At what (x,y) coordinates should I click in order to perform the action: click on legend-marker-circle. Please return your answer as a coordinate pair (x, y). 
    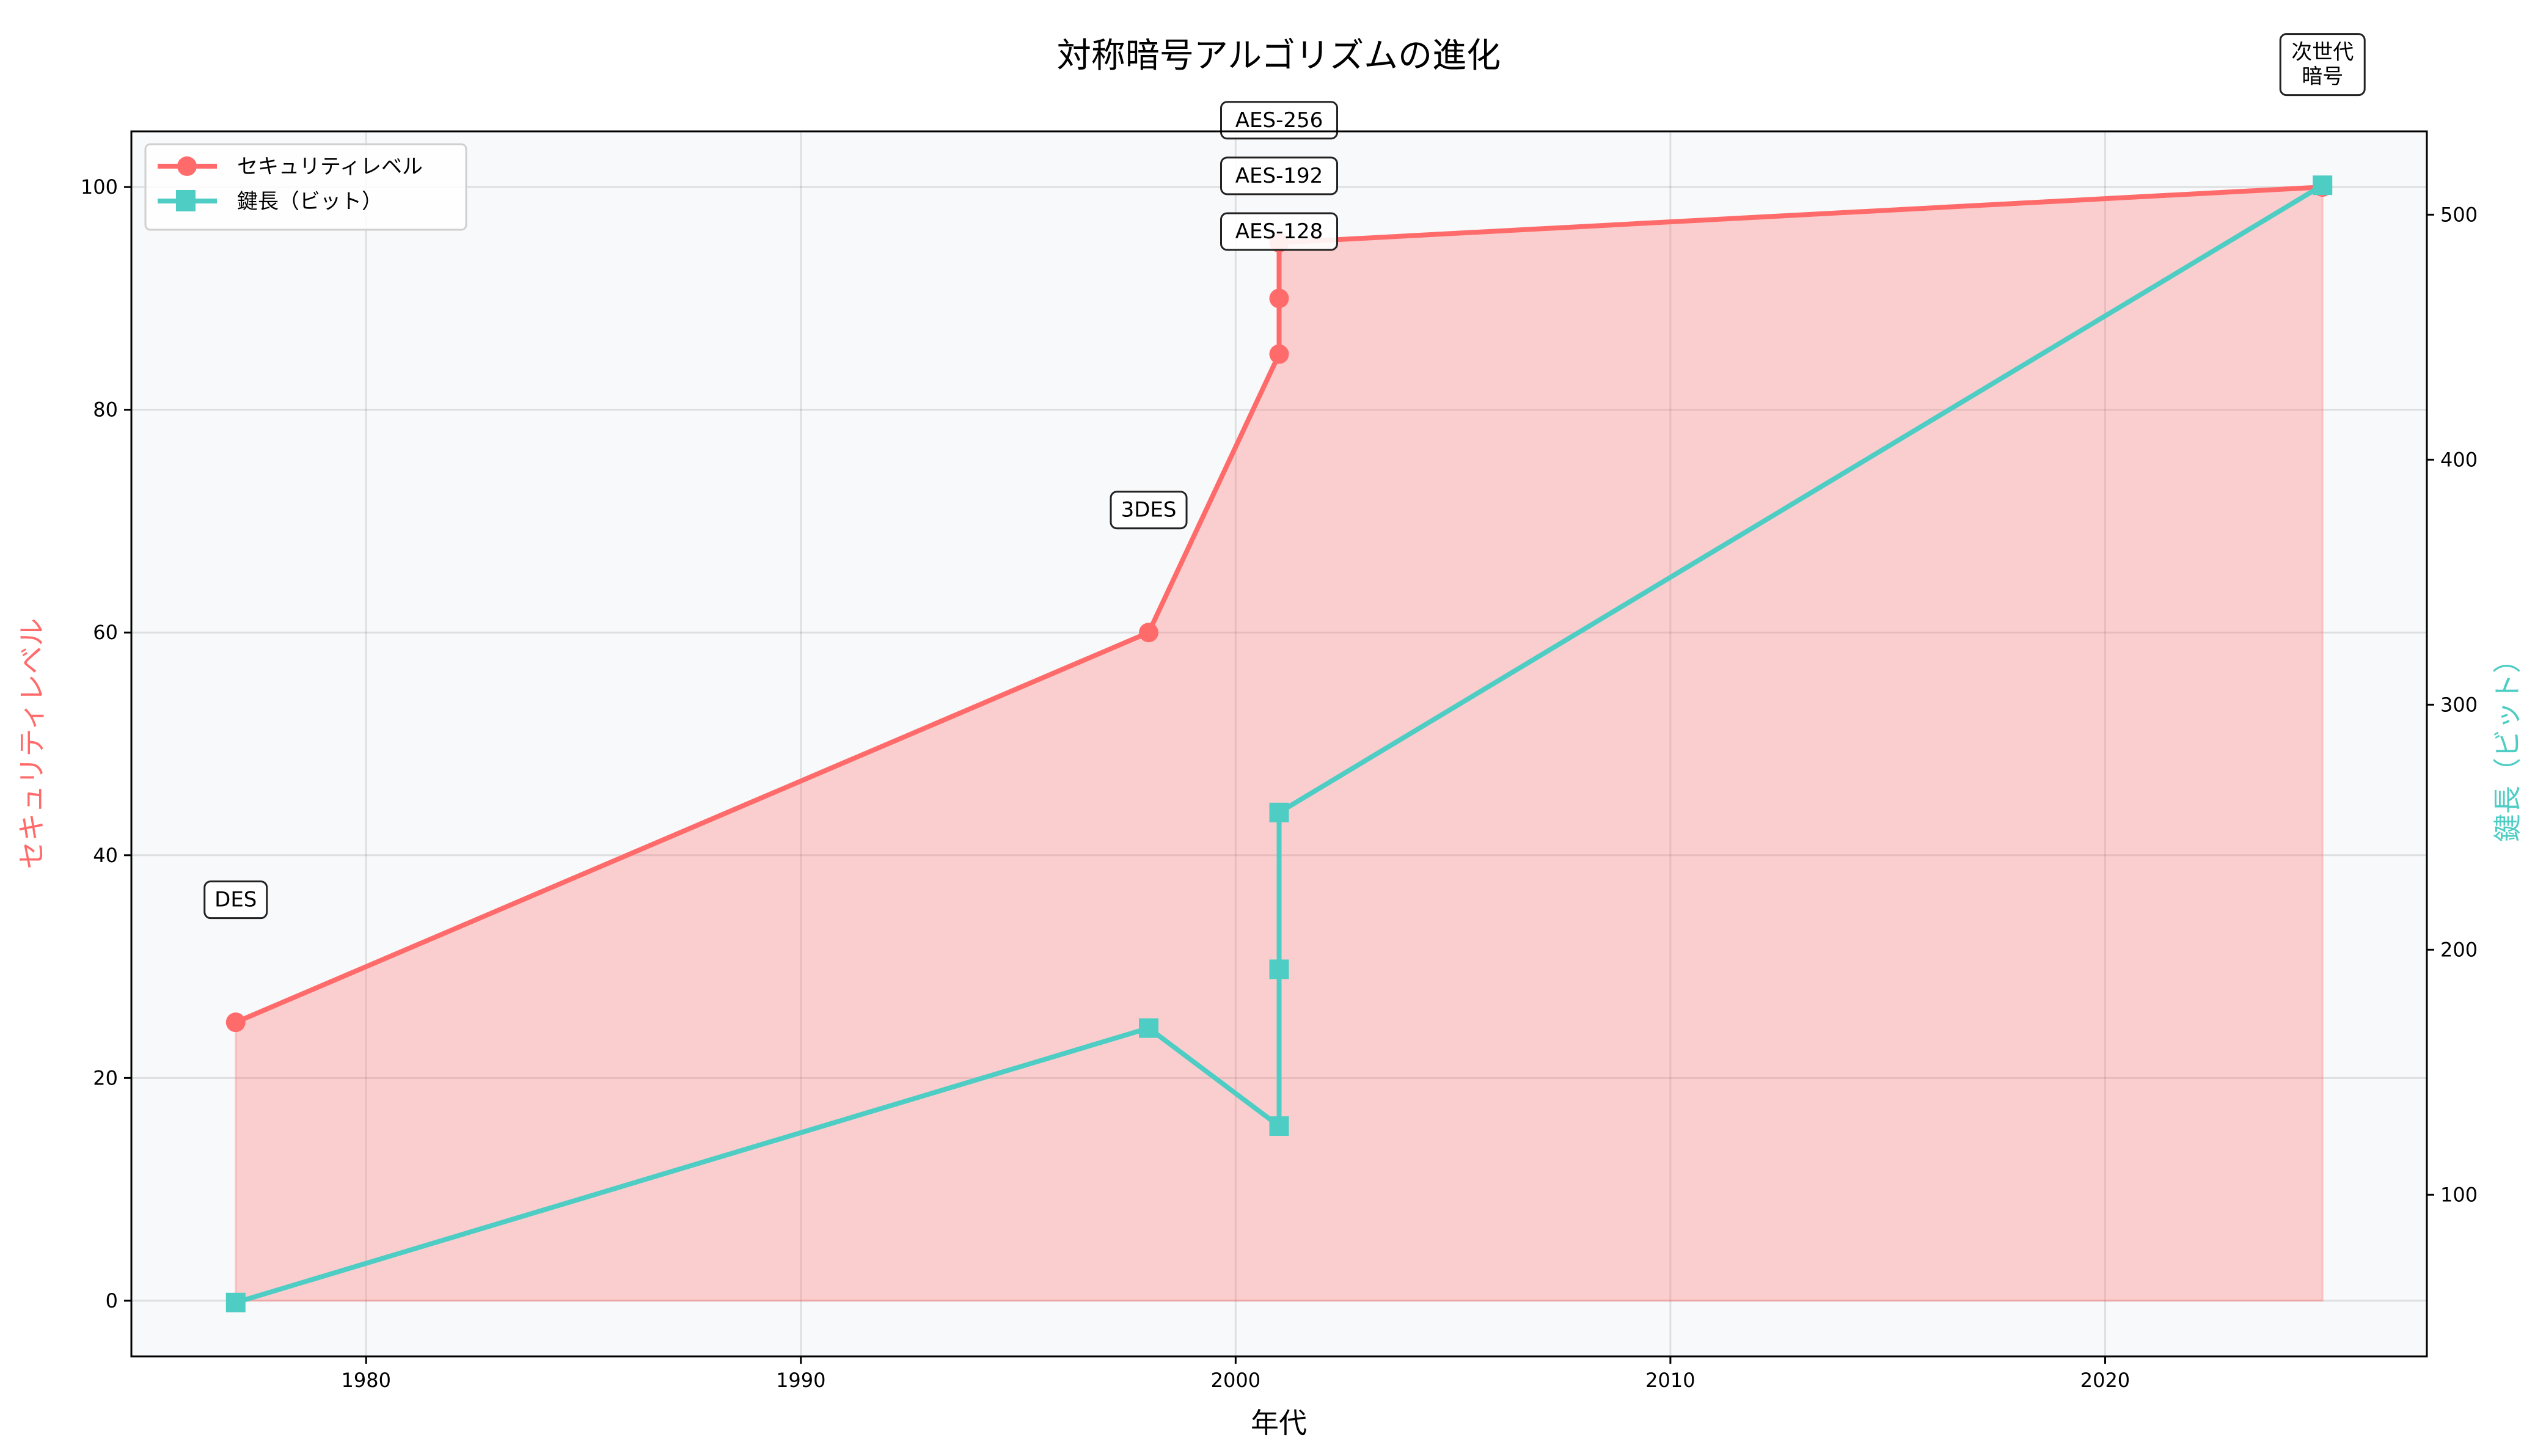
    Looking at the image, I should click on (187, 166).